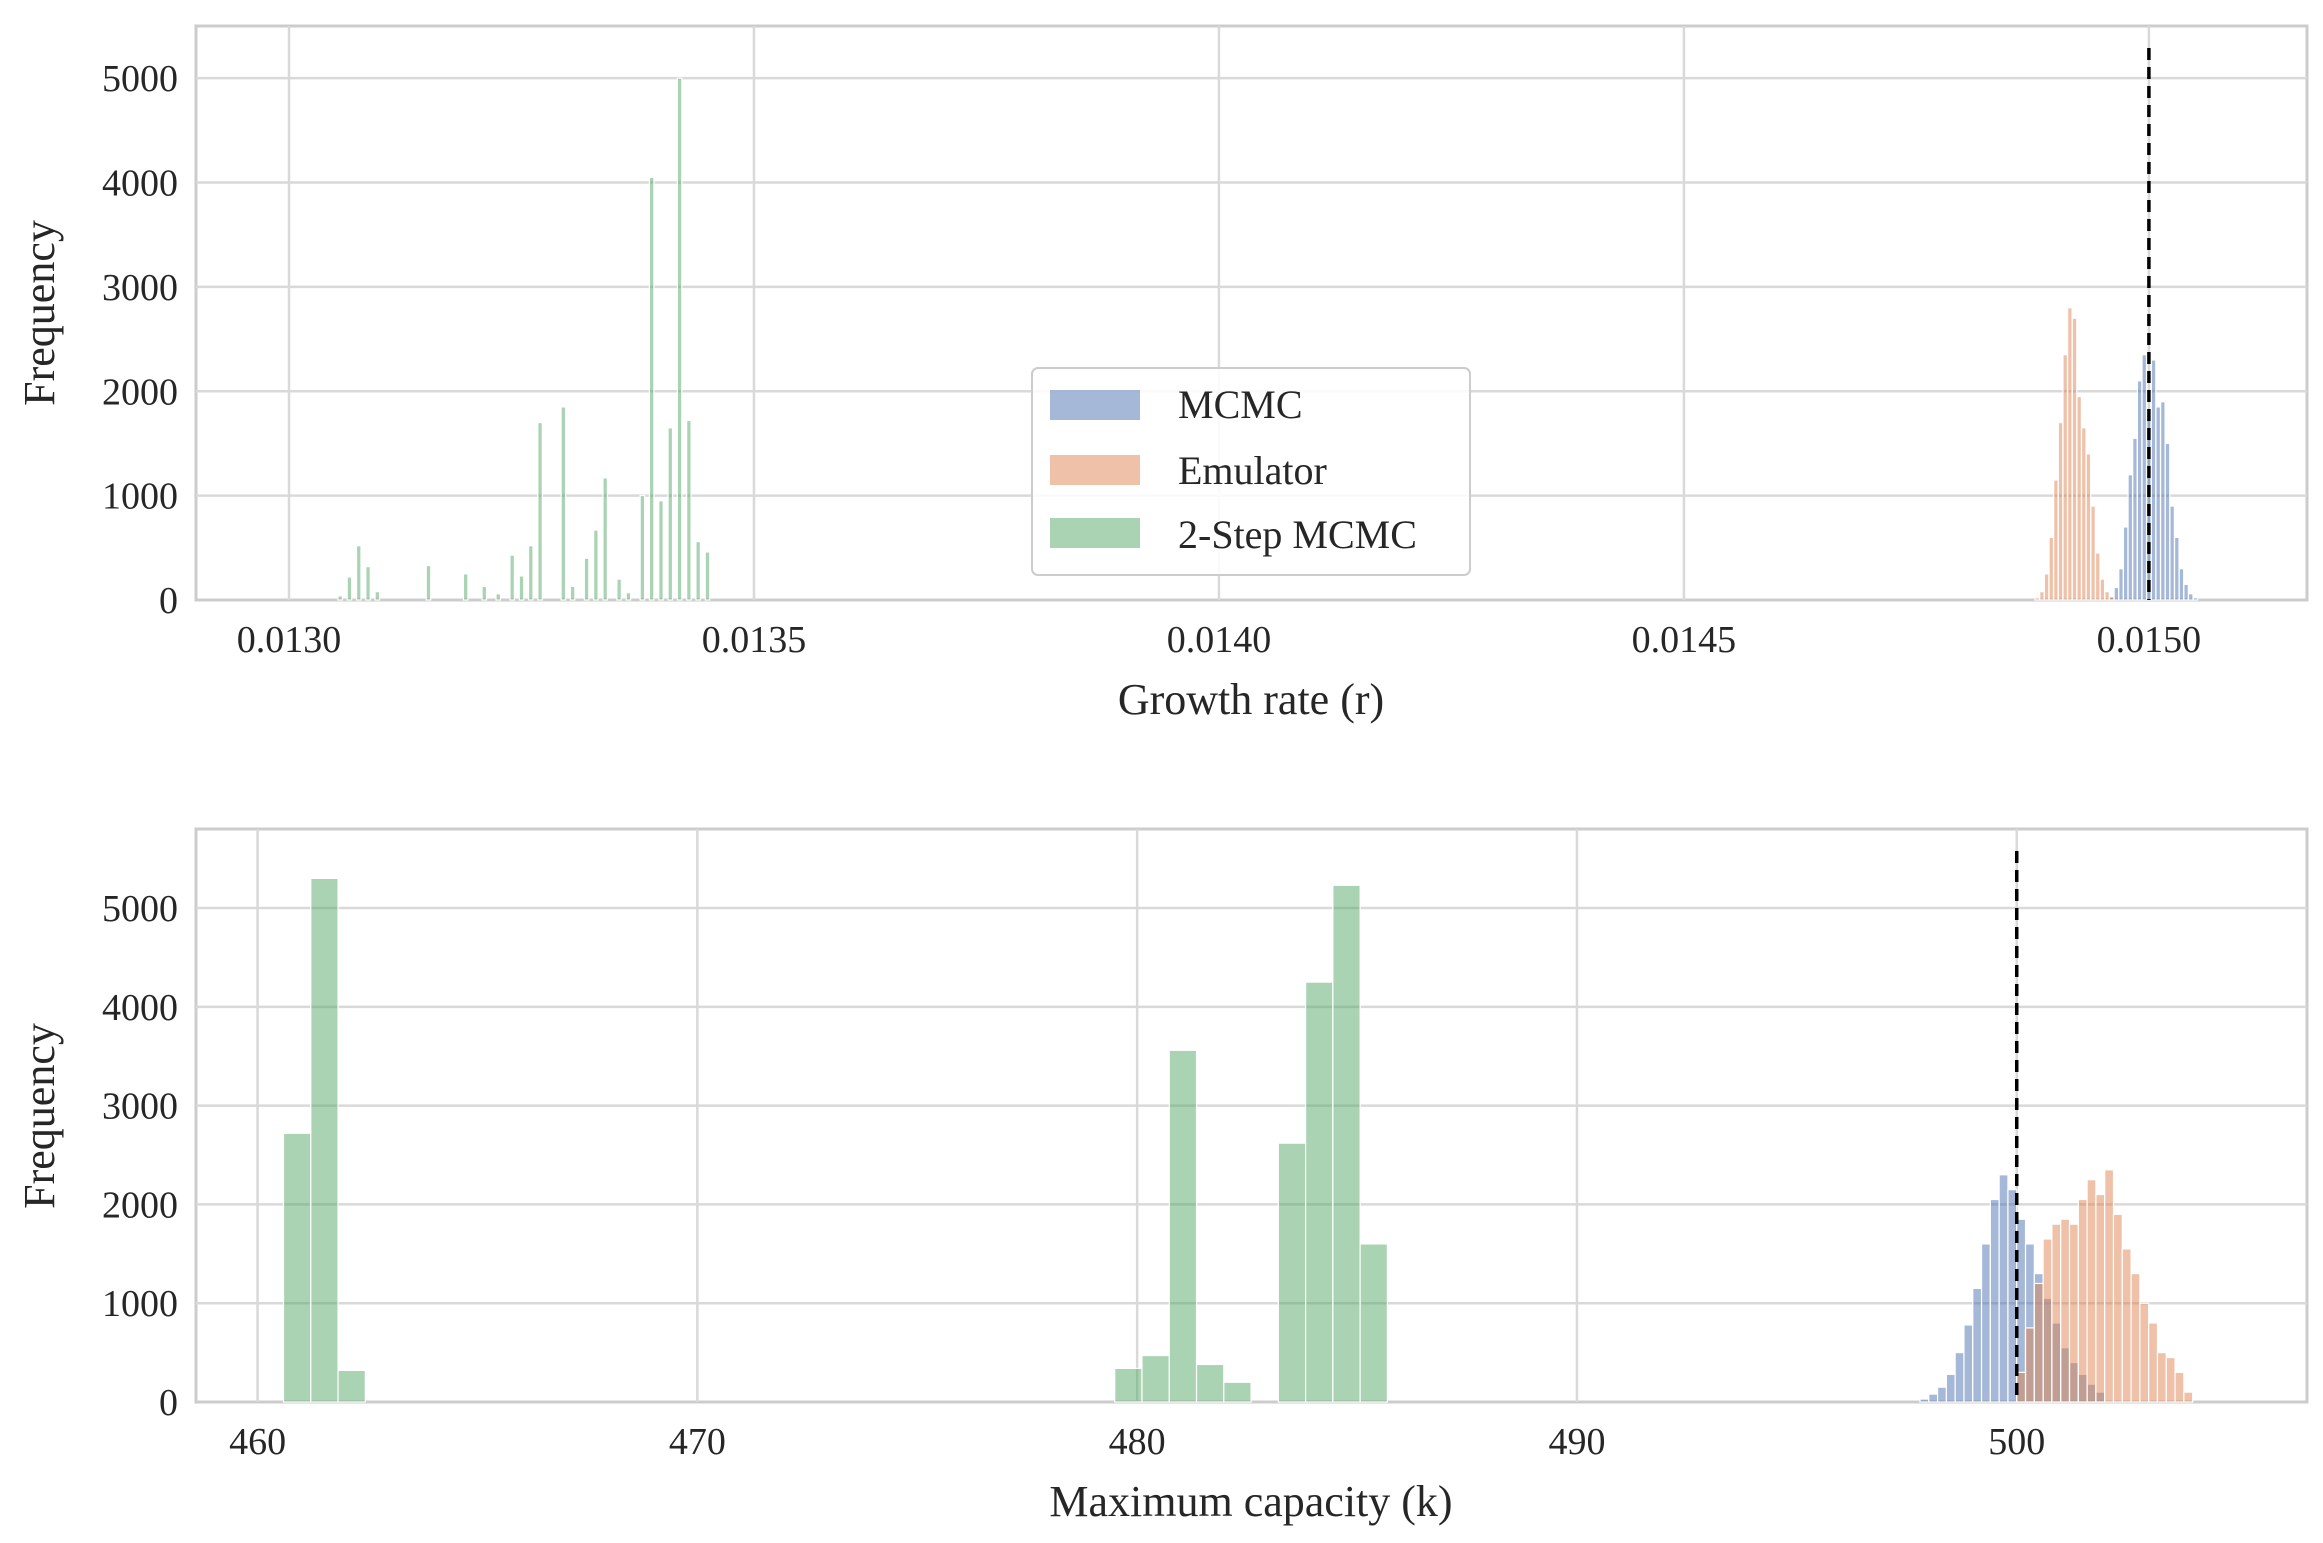 The width and height of the screenshot is (2323, 1543). What do you see at coordinates (754, 640) in the screenshot?
I see `x-tick-label: 0.0135` at bounding box center [754, 640].